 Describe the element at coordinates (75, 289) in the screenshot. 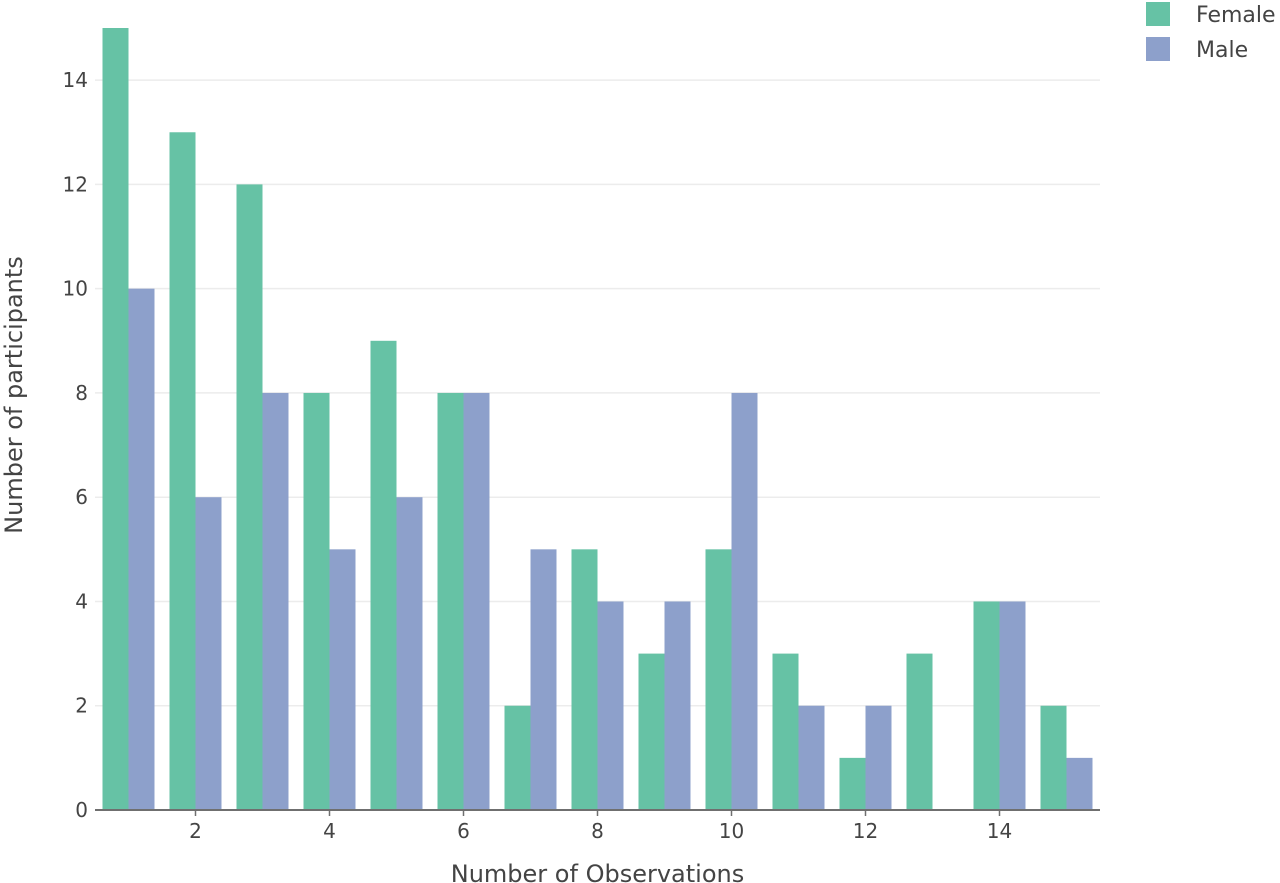

I see `y-tick-10: 10` at that location.